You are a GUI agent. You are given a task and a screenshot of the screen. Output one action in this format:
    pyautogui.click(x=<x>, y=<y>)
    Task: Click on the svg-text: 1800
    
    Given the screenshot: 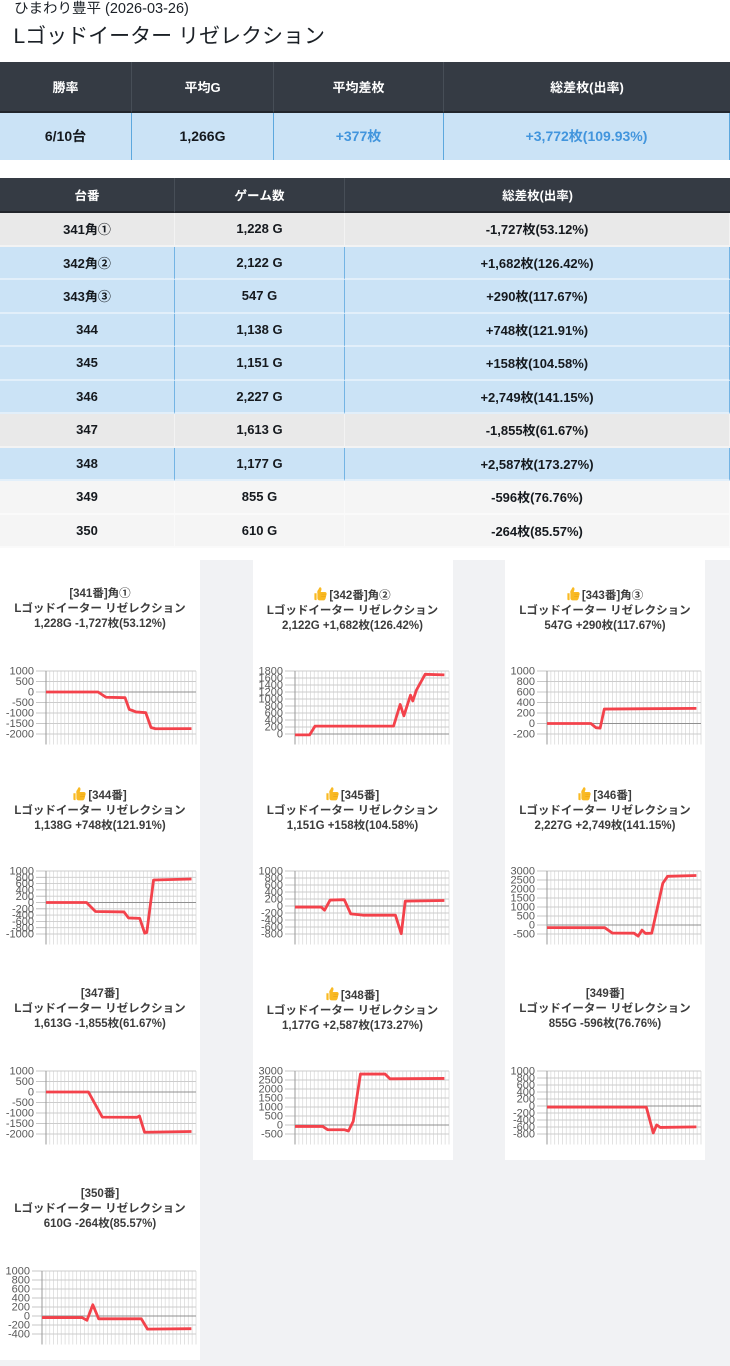 What is the action you would take?
    pyautogui.click(x=270, y=672)
    